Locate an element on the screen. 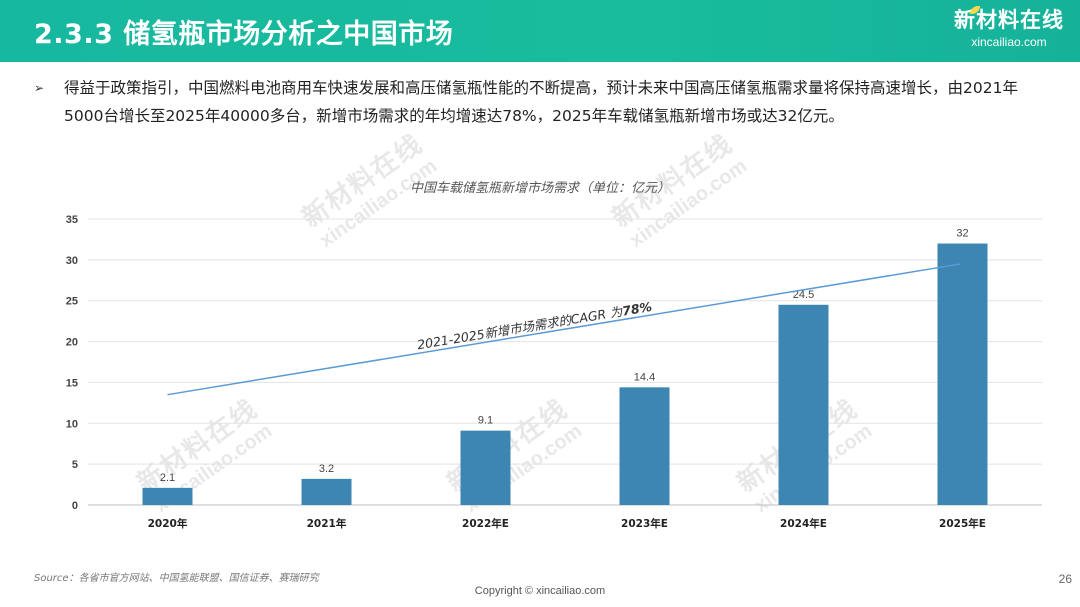  x-tick-label: 2025年E is located at coordinates (962, 523).